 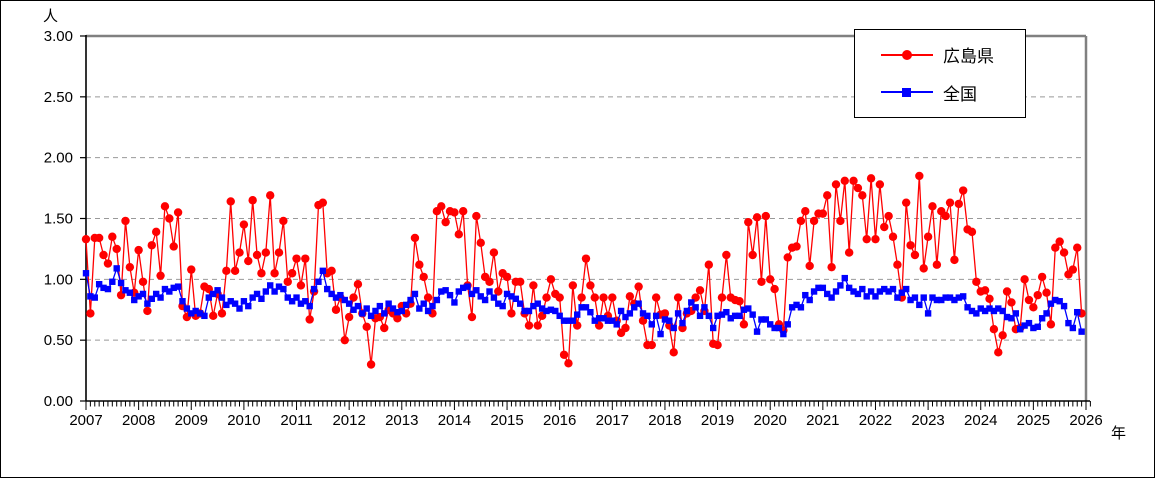 What do you see at coordinates (85, 420) in the screenshot?
I see `x-tick-label: 2007` at bounding box center [85, 420].